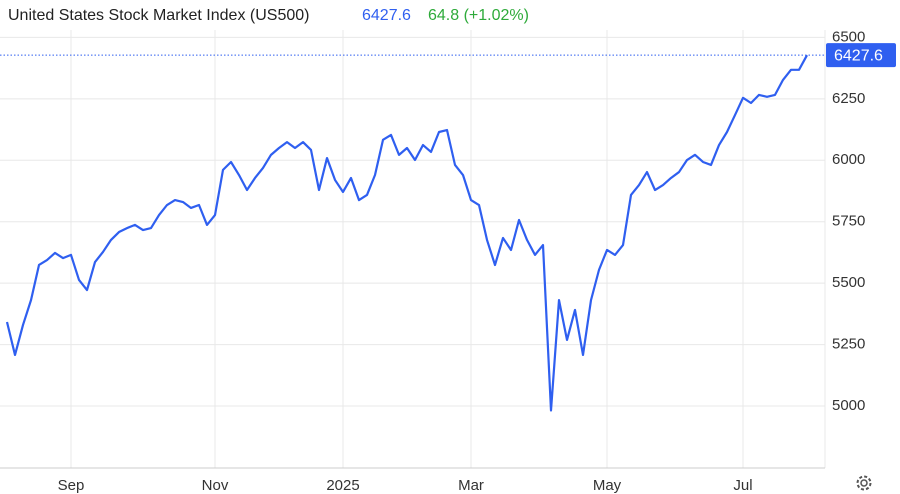 The image size is (900, 494). What do you see at coordinates (848, 36) in the screenshot?
I see `y-tick-label: 6500` at bounding box center [848, 36].